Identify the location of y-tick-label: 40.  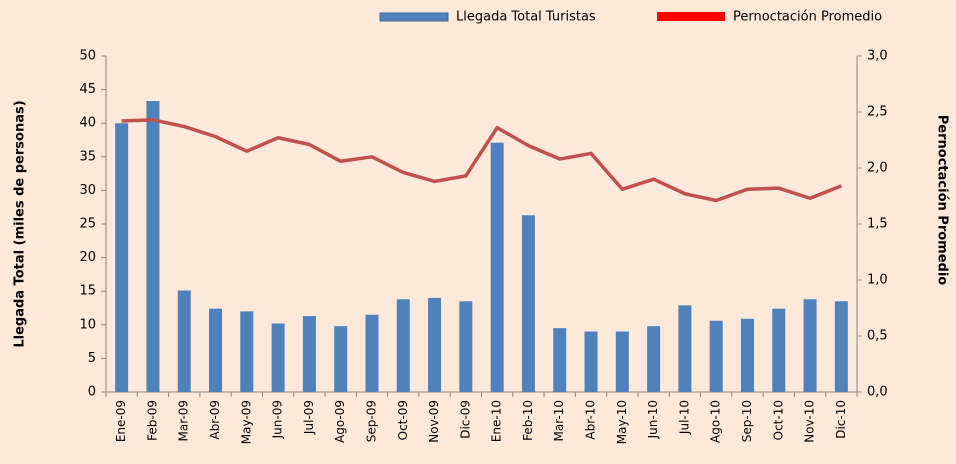
(87, 123).